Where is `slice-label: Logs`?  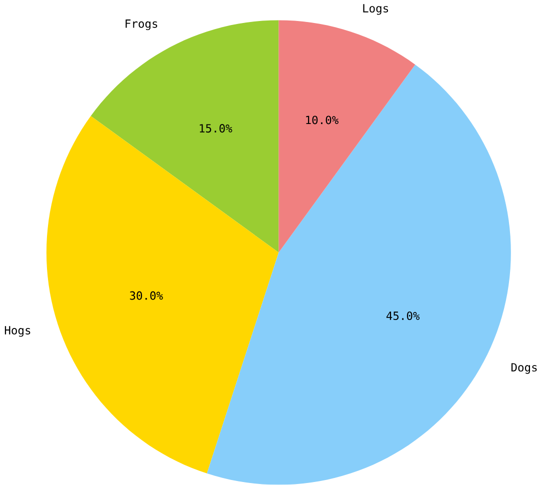
slice-label: Logs is located at coordinates (375, 9).